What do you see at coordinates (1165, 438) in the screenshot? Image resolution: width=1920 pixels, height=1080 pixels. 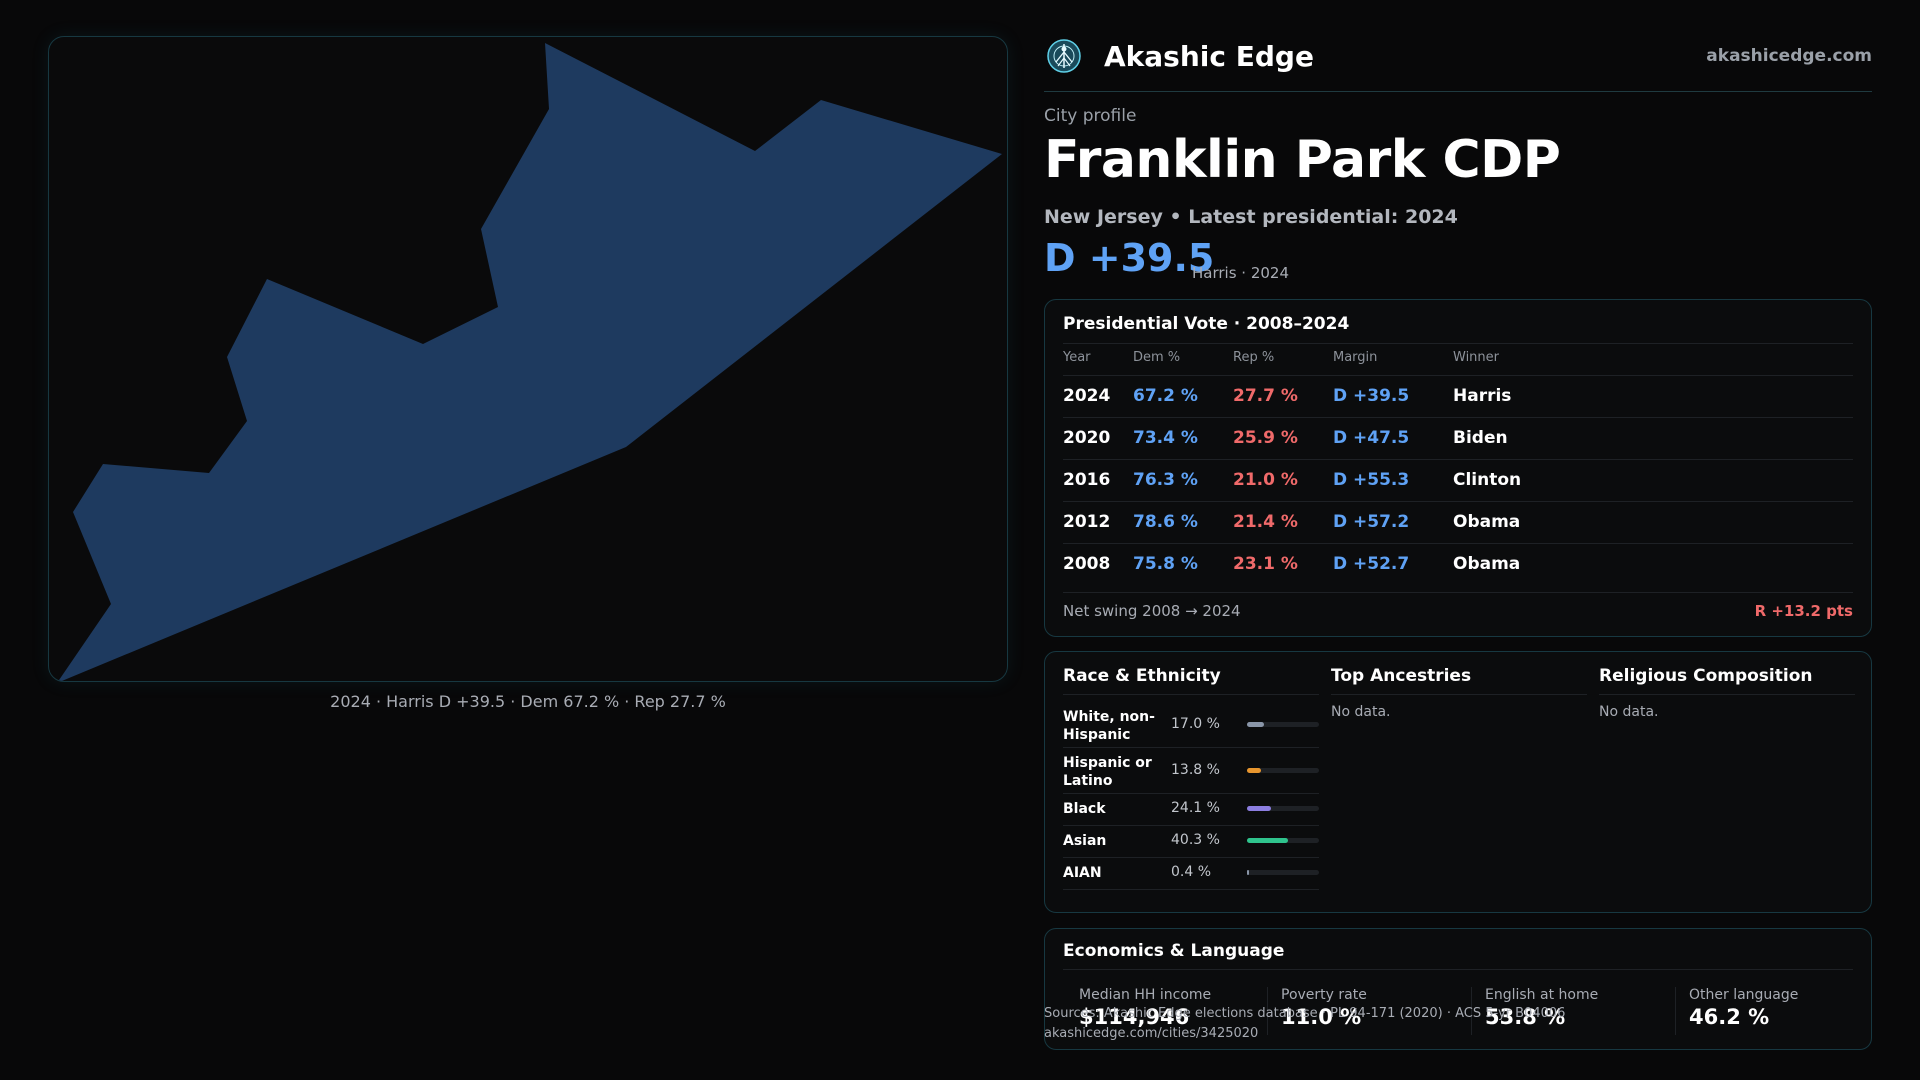 I see `cell-dem: 73.4 %` at bounding box center [1165, 438].